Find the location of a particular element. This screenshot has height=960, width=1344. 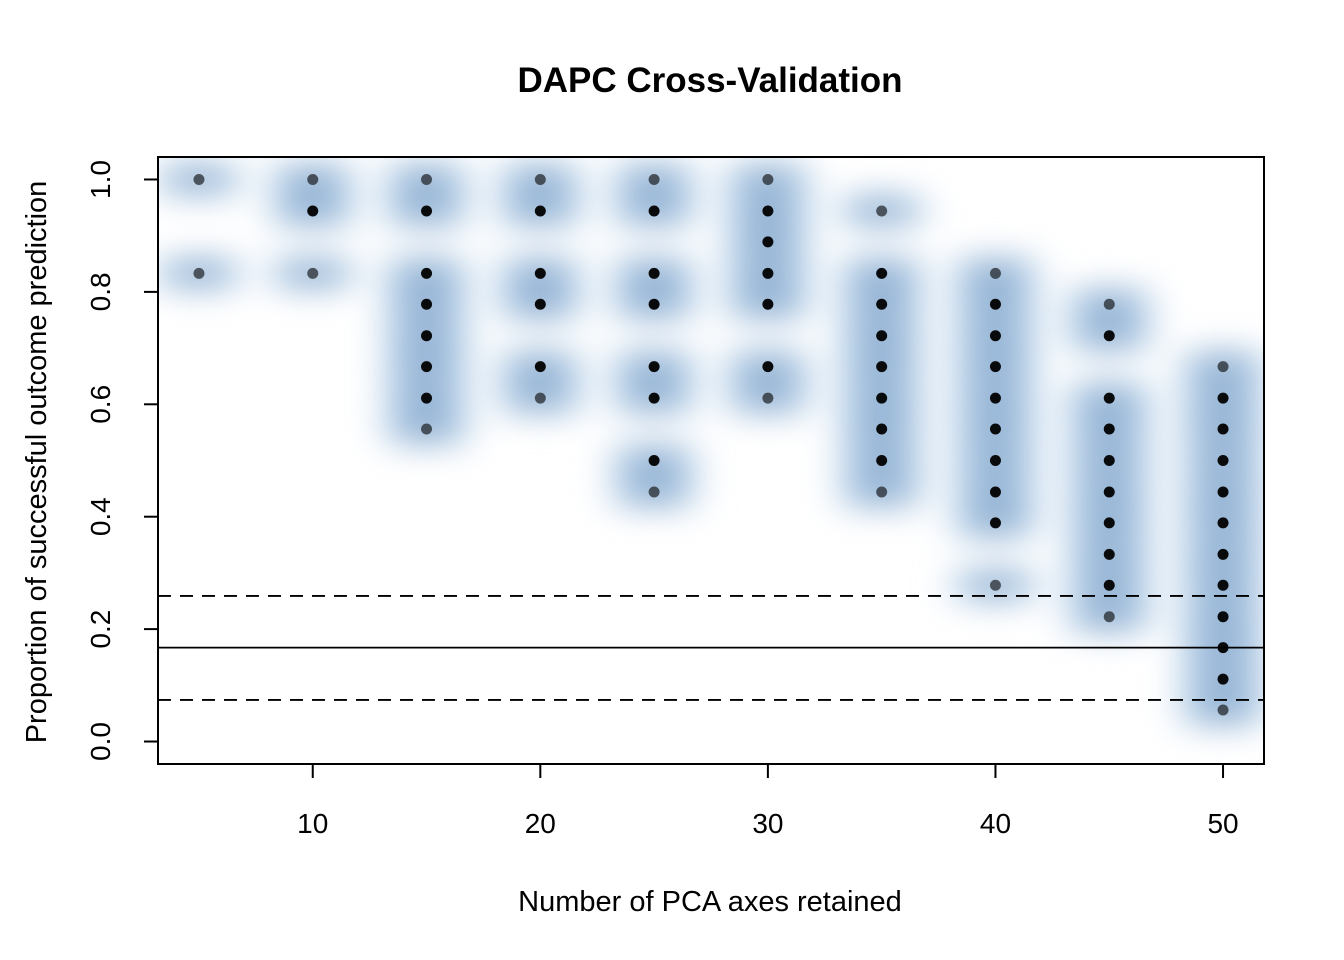

reference-lines is located at coordinates (711, 648).